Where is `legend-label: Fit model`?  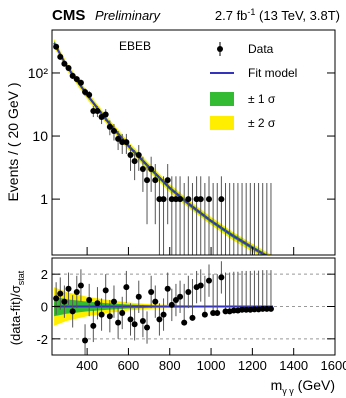 legend-label: Fit model is located at coordinates (272, 73).